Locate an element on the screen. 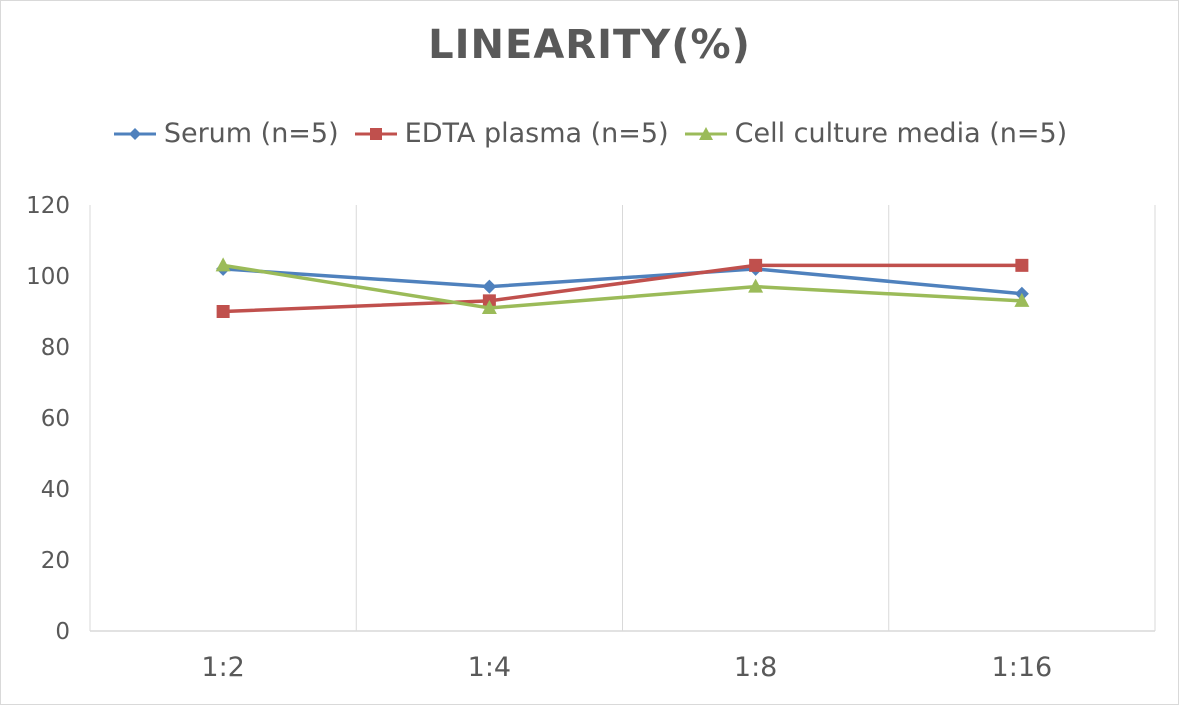  legend-label-serum: Serum (n=5) is located at coordinates (251, 133).